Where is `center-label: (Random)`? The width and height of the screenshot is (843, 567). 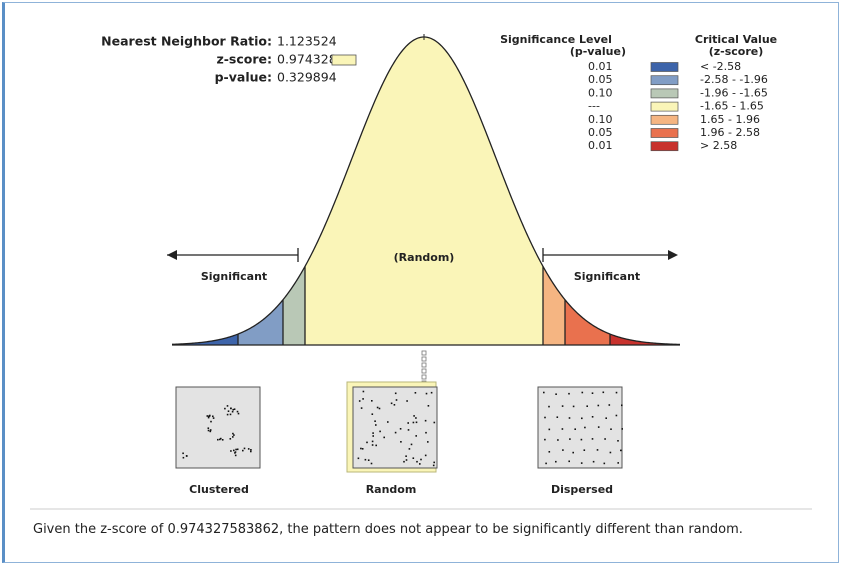
center-label: (Random) is located at coordinates (424, 257).